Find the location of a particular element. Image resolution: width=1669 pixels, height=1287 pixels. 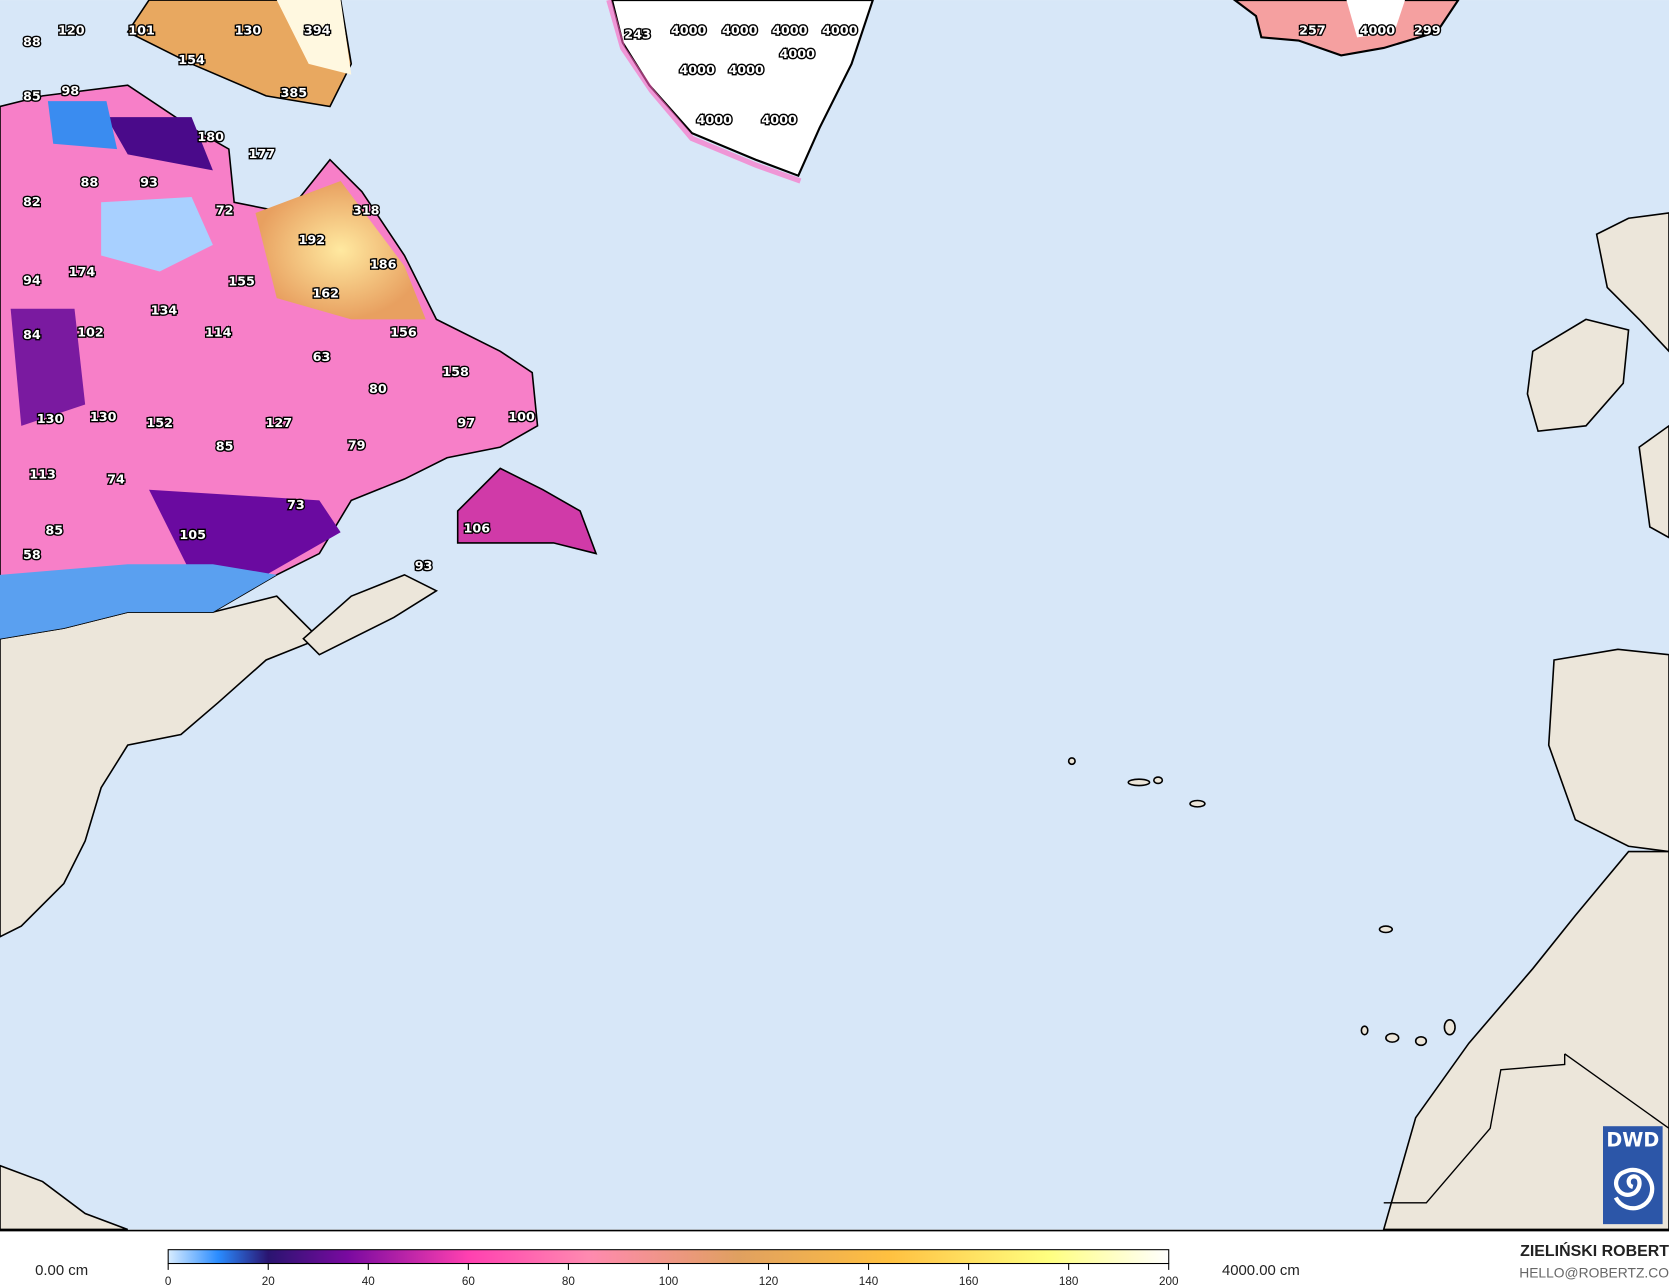

snow-depth-label: 174 is located at coordinates (82, 272).